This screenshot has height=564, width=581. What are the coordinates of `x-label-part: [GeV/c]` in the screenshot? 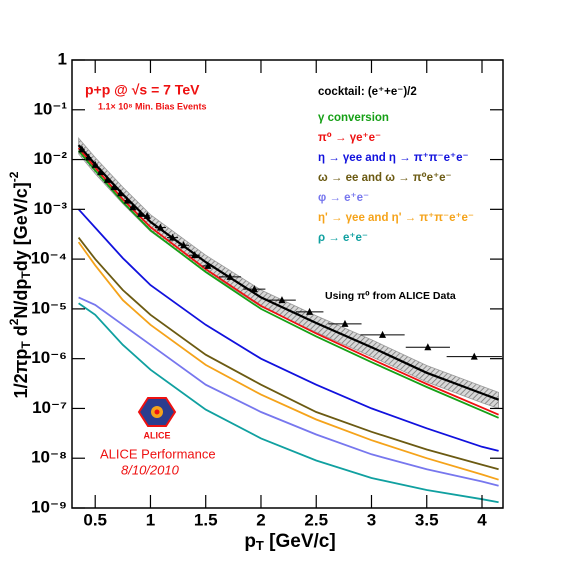 It's located at (300, 541).